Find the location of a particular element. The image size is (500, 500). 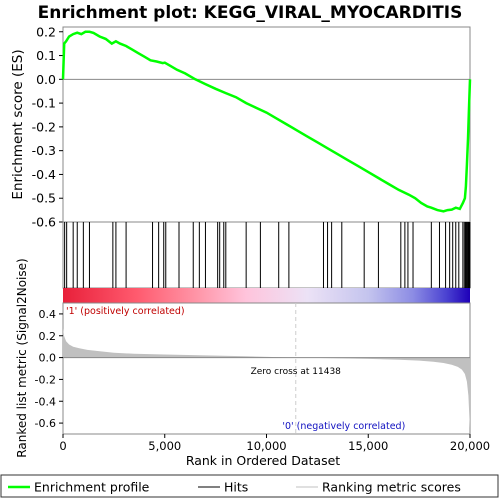

x-tick-label: 0 is located at coordinates (62, 446).